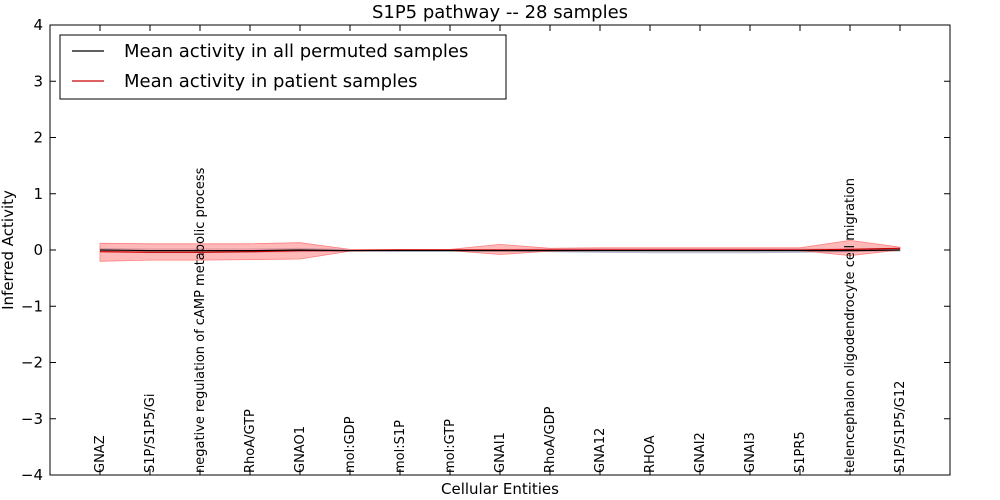  Describe the element at coordinates (32, 306) in the screenshot. I see `y-tick-label: −1` at that location.